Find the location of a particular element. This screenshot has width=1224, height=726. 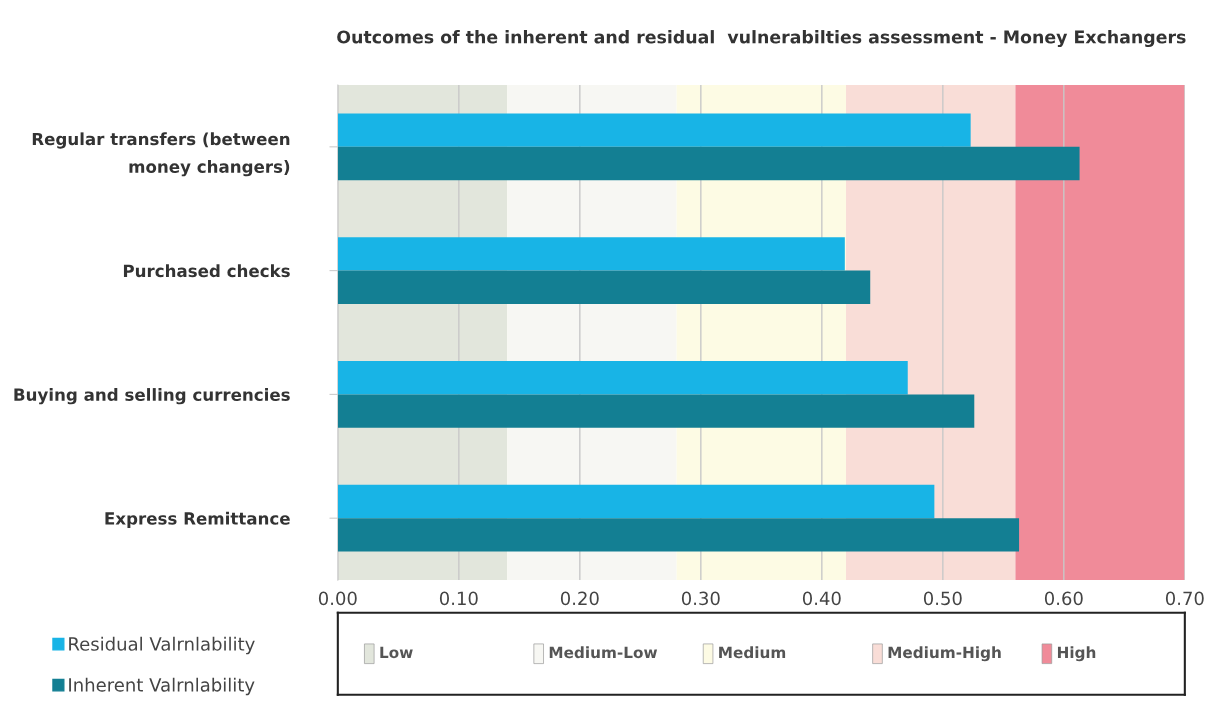

y-tick-label: Regular transfers (between money changers) is located at coordinates (161, 154).